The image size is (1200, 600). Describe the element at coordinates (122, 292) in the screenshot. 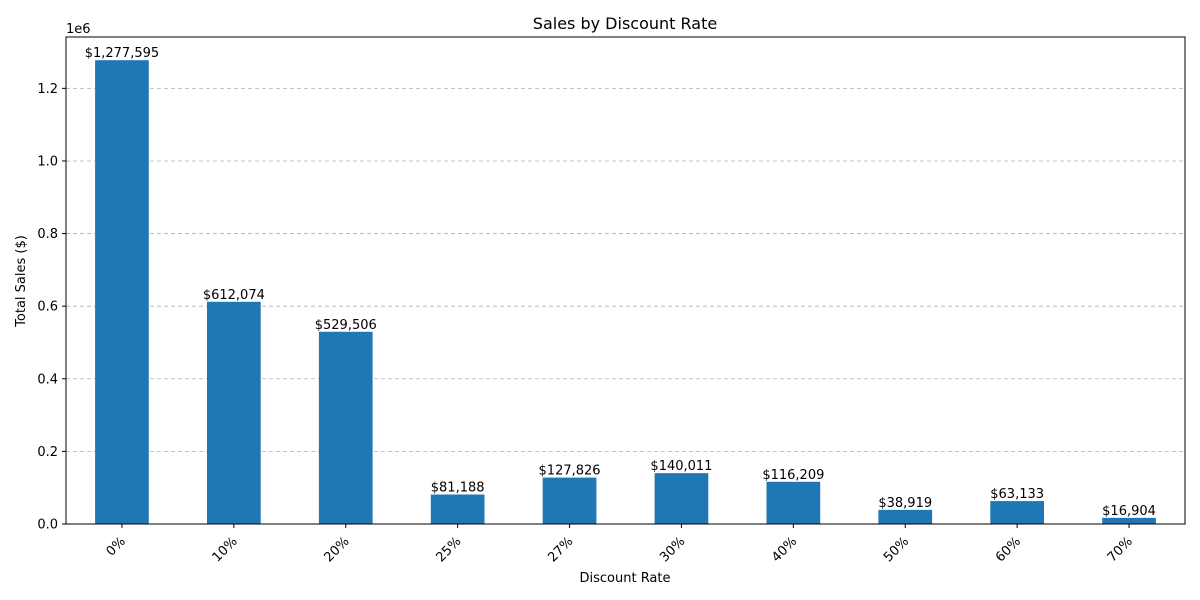

I see `bar-0pct` at that location.